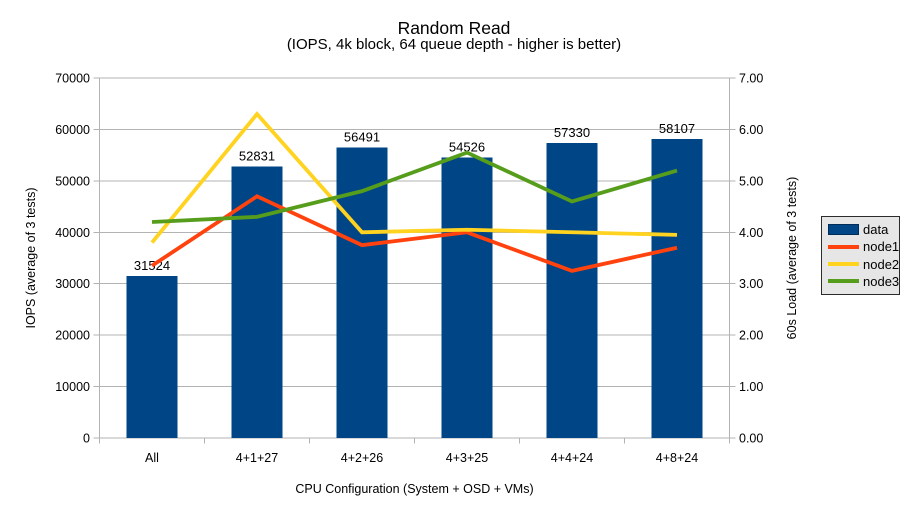  What do you see at coordinates (152, 356) in the screenshot?
I see `bar-All` at bounding box center [152, 356].